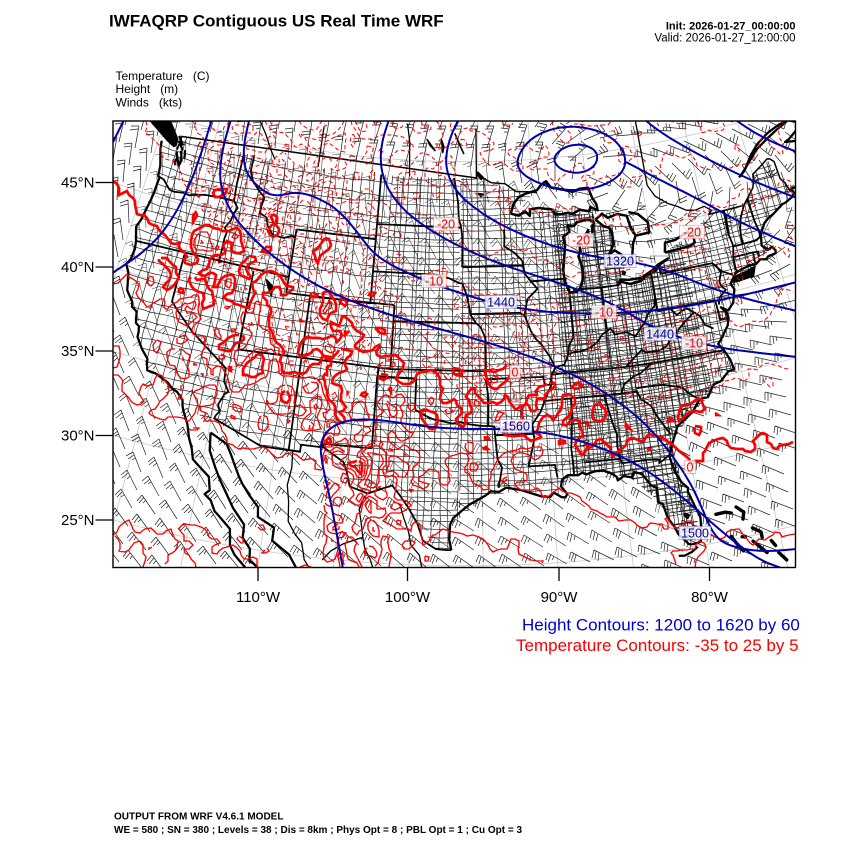 This screenshot has height=850, width=850. I want to click on svg-text: 30°N, so click(78, 436).